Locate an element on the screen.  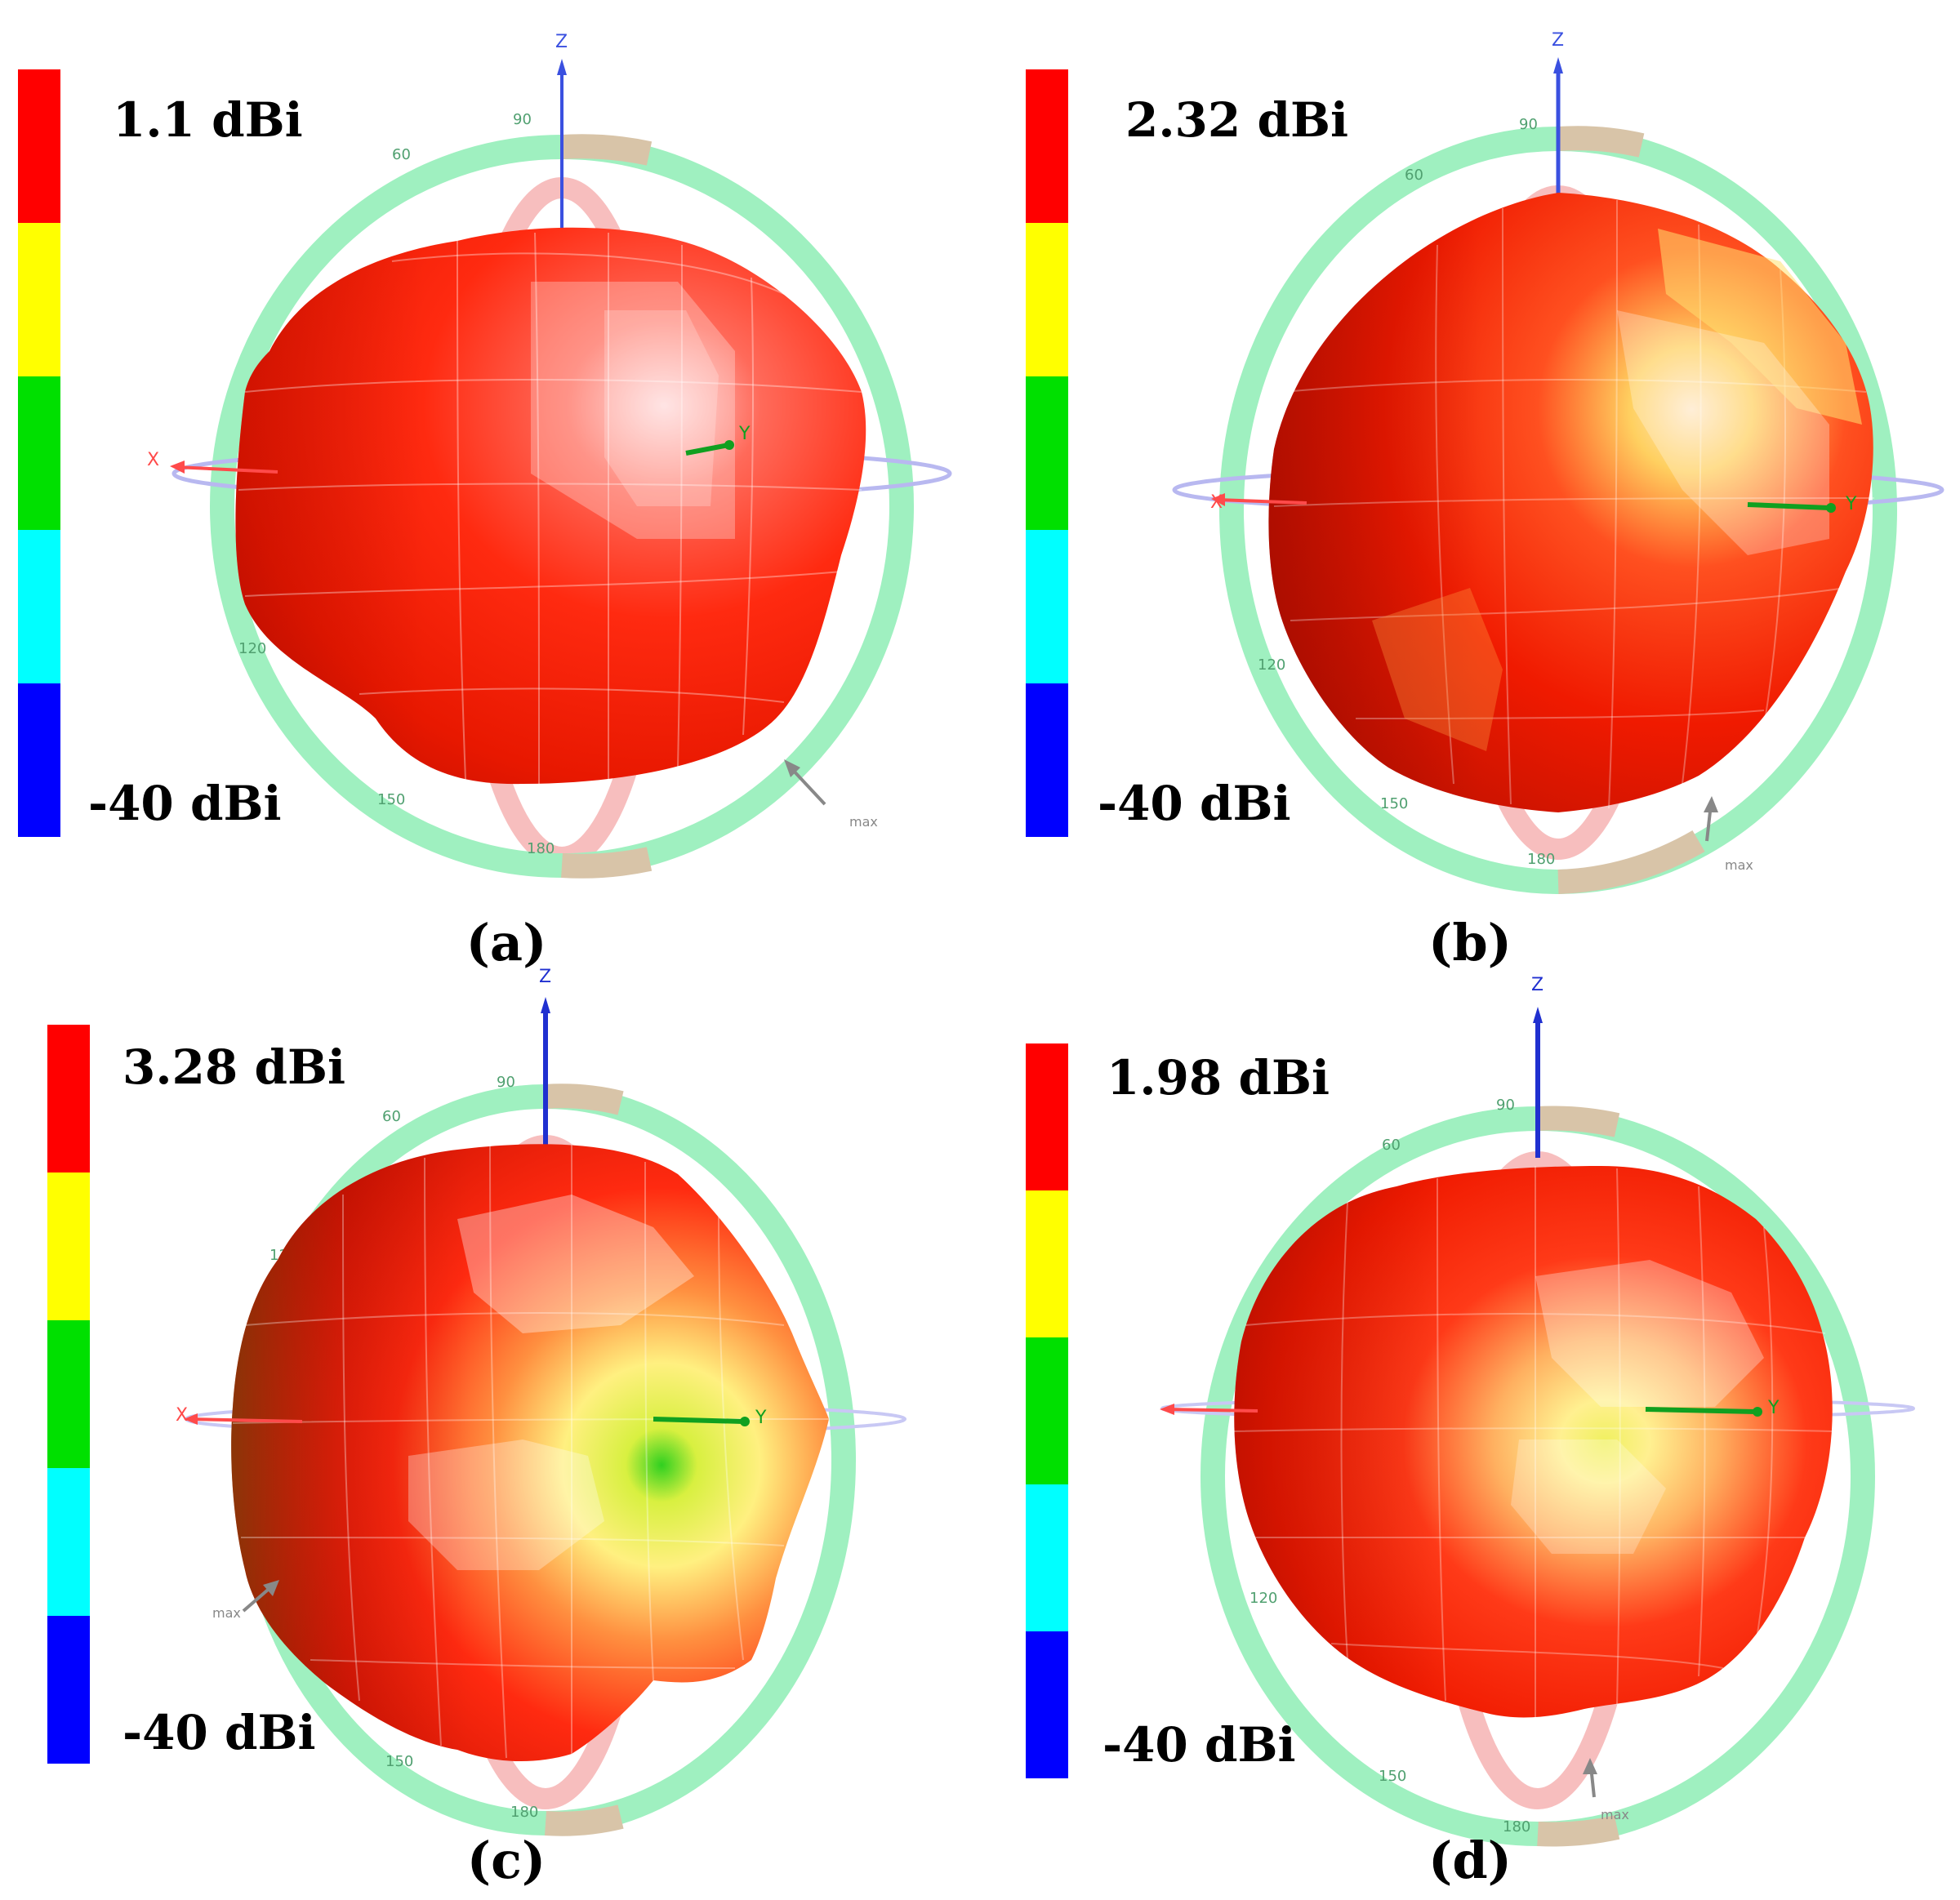
panel-caption: (b) is located at coordinates (1470, 942).